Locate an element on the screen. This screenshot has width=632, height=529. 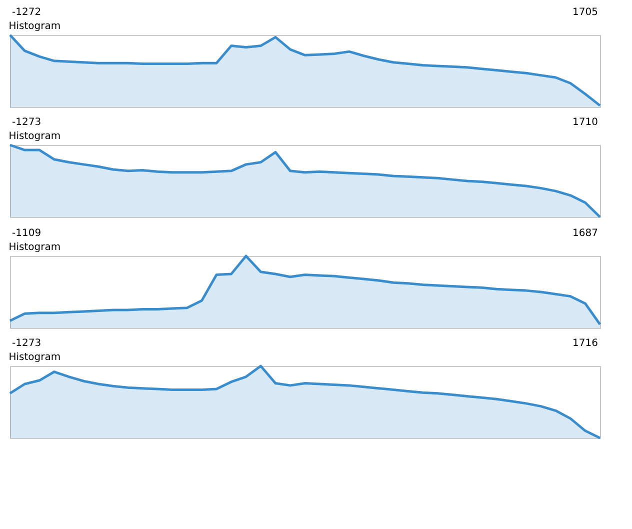
text: 1705 is located at coordinates (585, 12).